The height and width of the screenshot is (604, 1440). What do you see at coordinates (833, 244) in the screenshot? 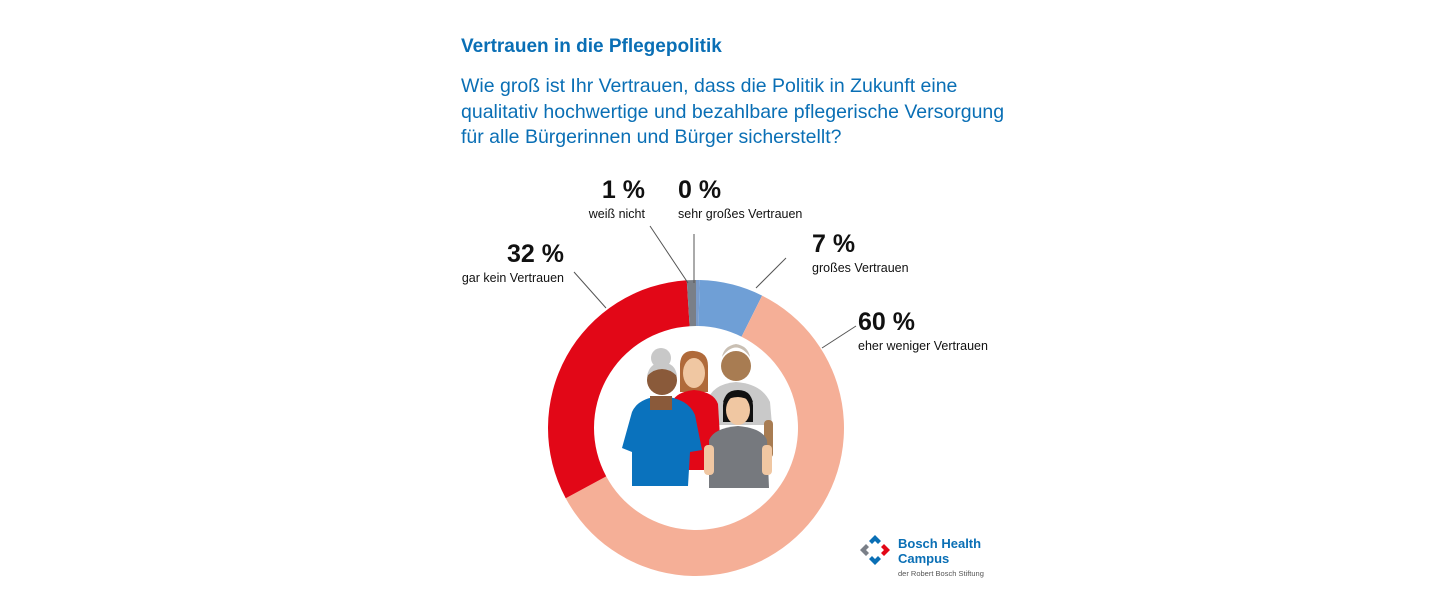
I see `label-pct-gross: 7 %` at bounding box center [833, 244].